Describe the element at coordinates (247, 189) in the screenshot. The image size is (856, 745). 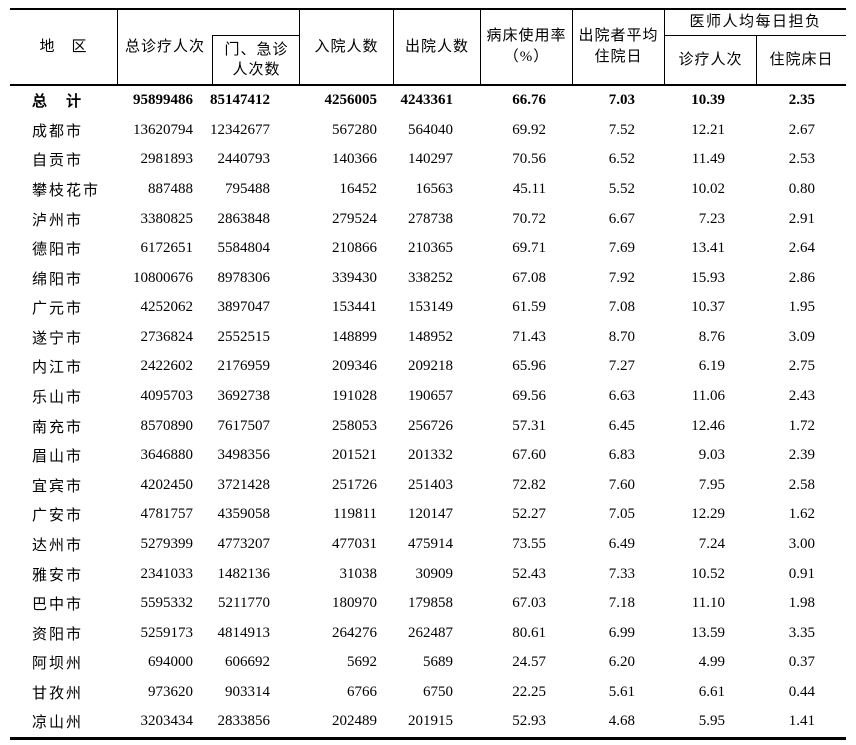
I see `cell-outpatient-emergency-visits: 795488` at that location.